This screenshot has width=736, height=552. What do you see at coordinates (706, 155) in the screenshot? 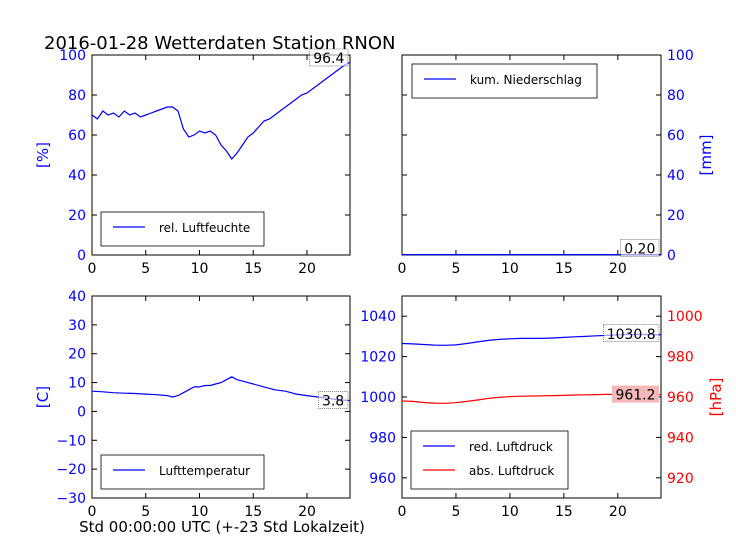
I see `y-axis-label: [mm]` at bounding box center [706, 155].